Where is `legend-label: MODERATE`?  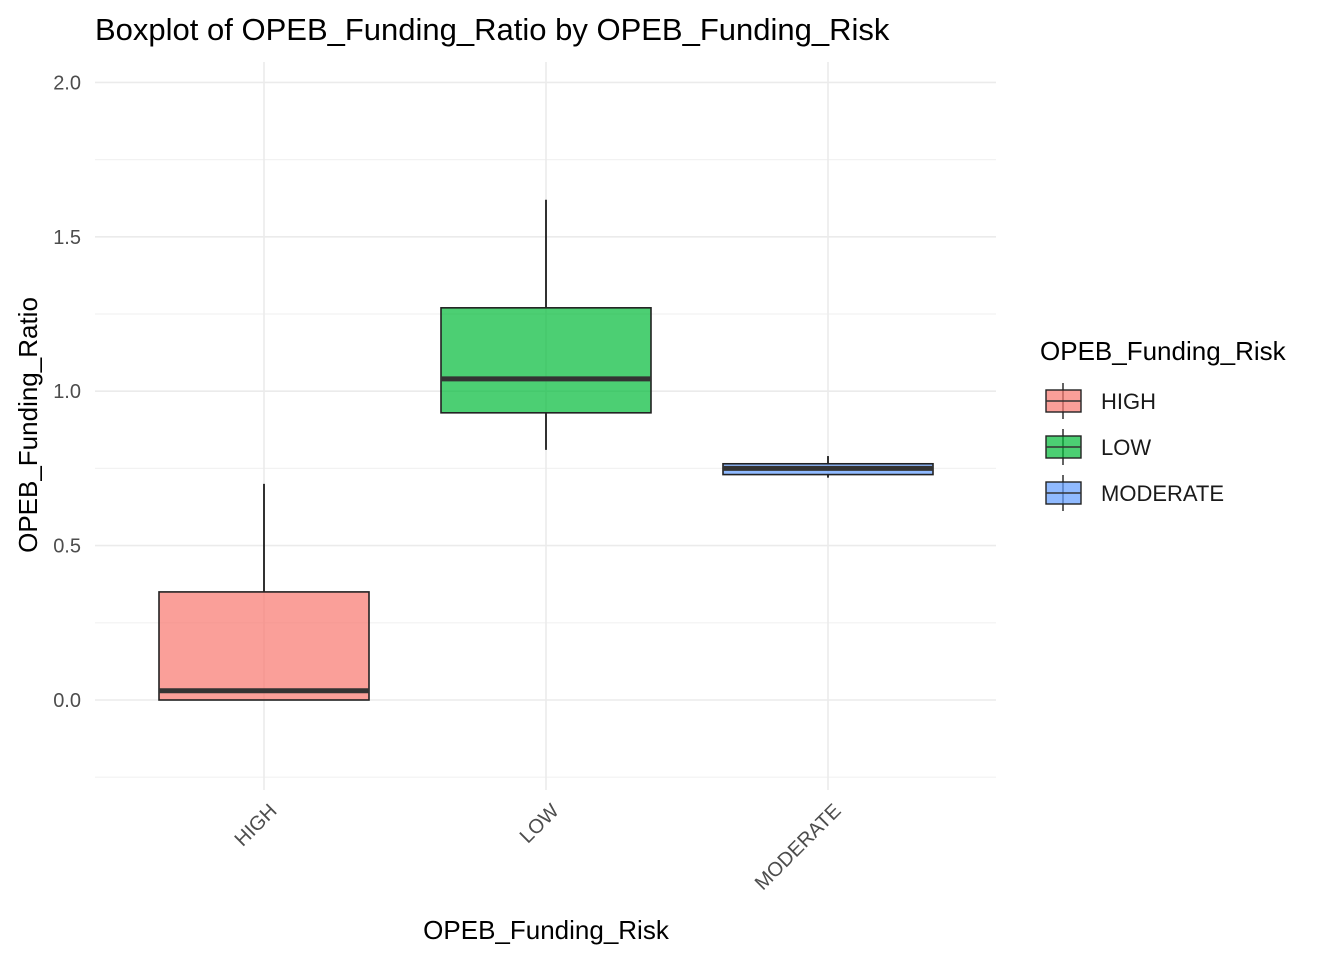 legend-label: MODERATE is located at coordinates (1162, 493).